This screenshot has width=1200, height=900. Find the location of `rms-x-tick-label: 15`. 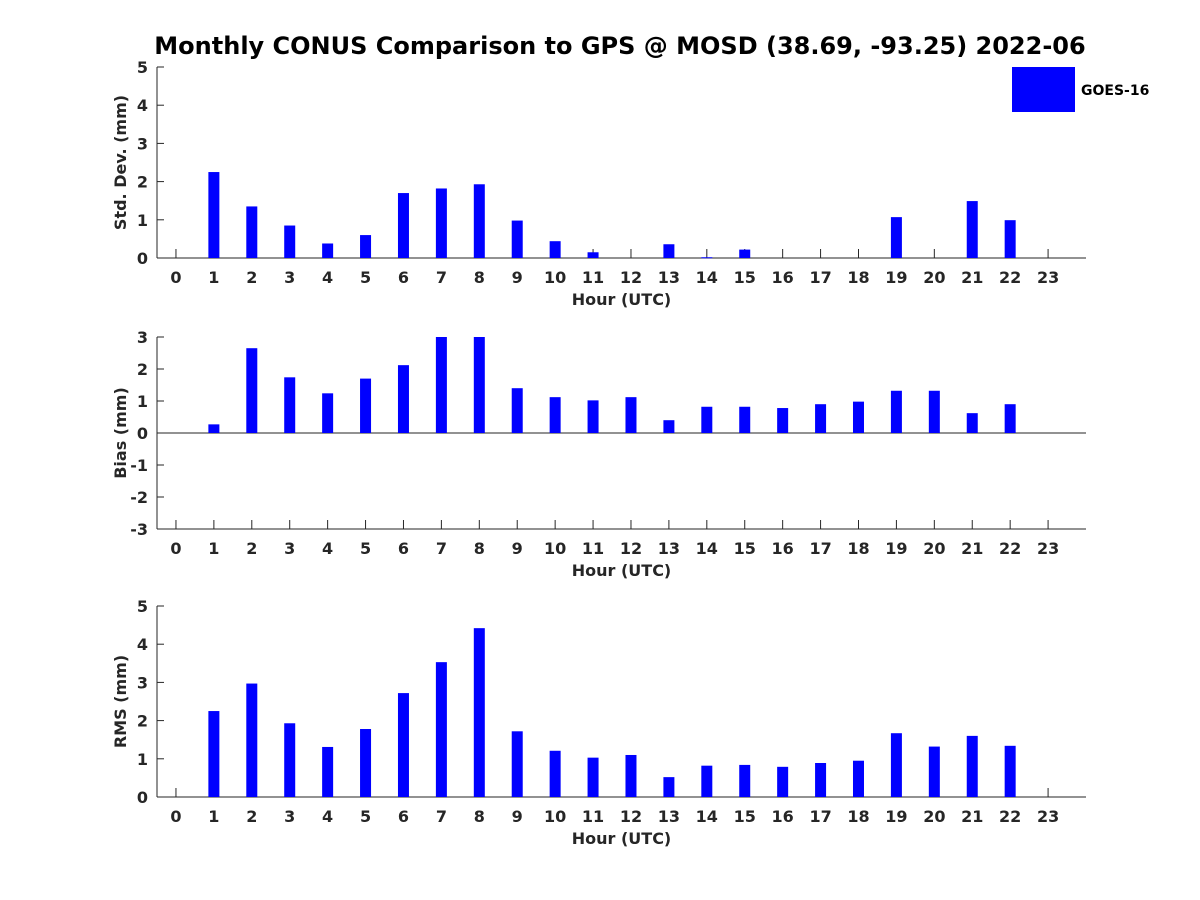

rms-x-tick-label: 15 is located at coordinates (745, 816).